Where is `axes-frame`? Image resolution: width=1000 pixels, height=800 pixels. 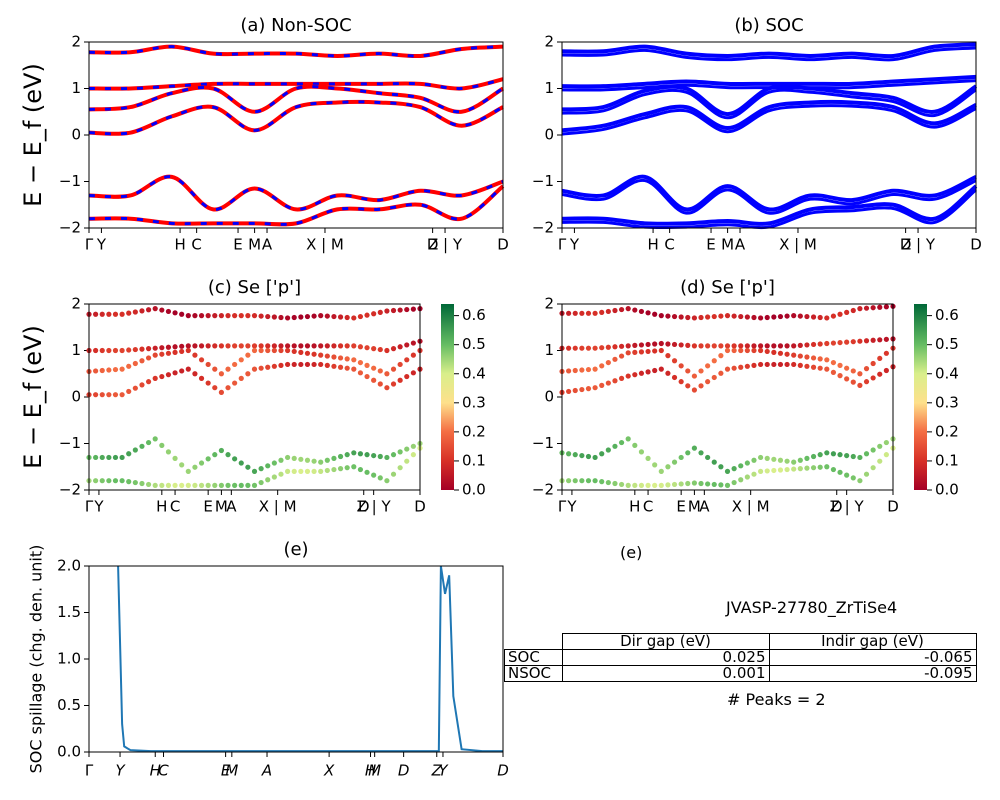
axes-frame is located at coordinates (296, 659).